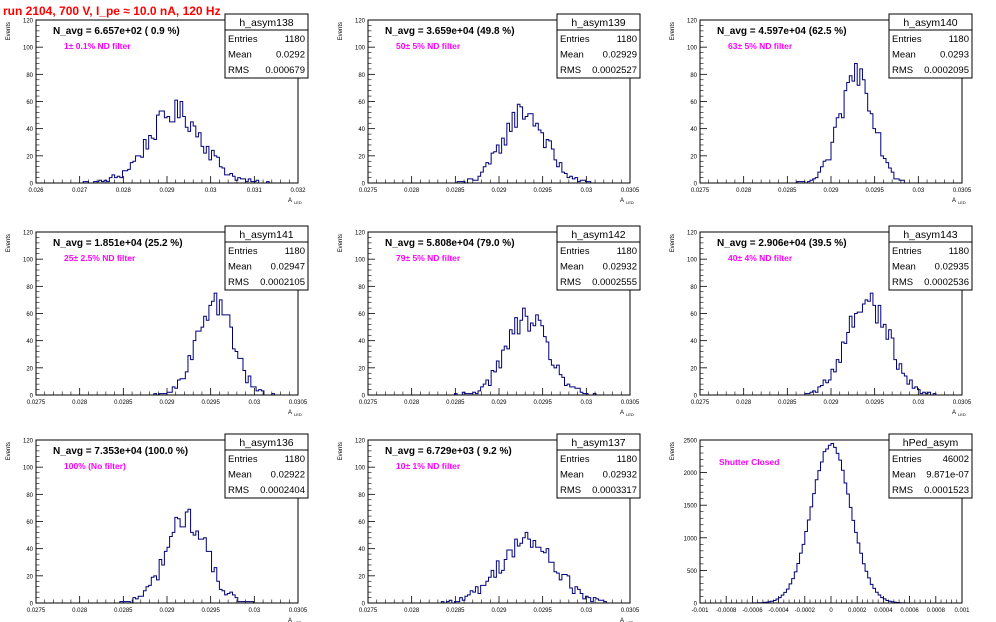 This screenshot has height=622, width=996. I want to click on x-tick-label: -0.0004, so click(778, 611).